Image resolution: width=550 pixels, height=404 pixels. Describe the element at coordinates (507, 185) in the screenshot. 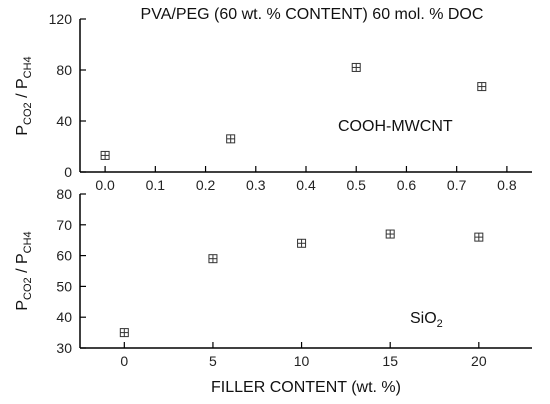

I see `top-x-tick-label: 0.8` at that location.